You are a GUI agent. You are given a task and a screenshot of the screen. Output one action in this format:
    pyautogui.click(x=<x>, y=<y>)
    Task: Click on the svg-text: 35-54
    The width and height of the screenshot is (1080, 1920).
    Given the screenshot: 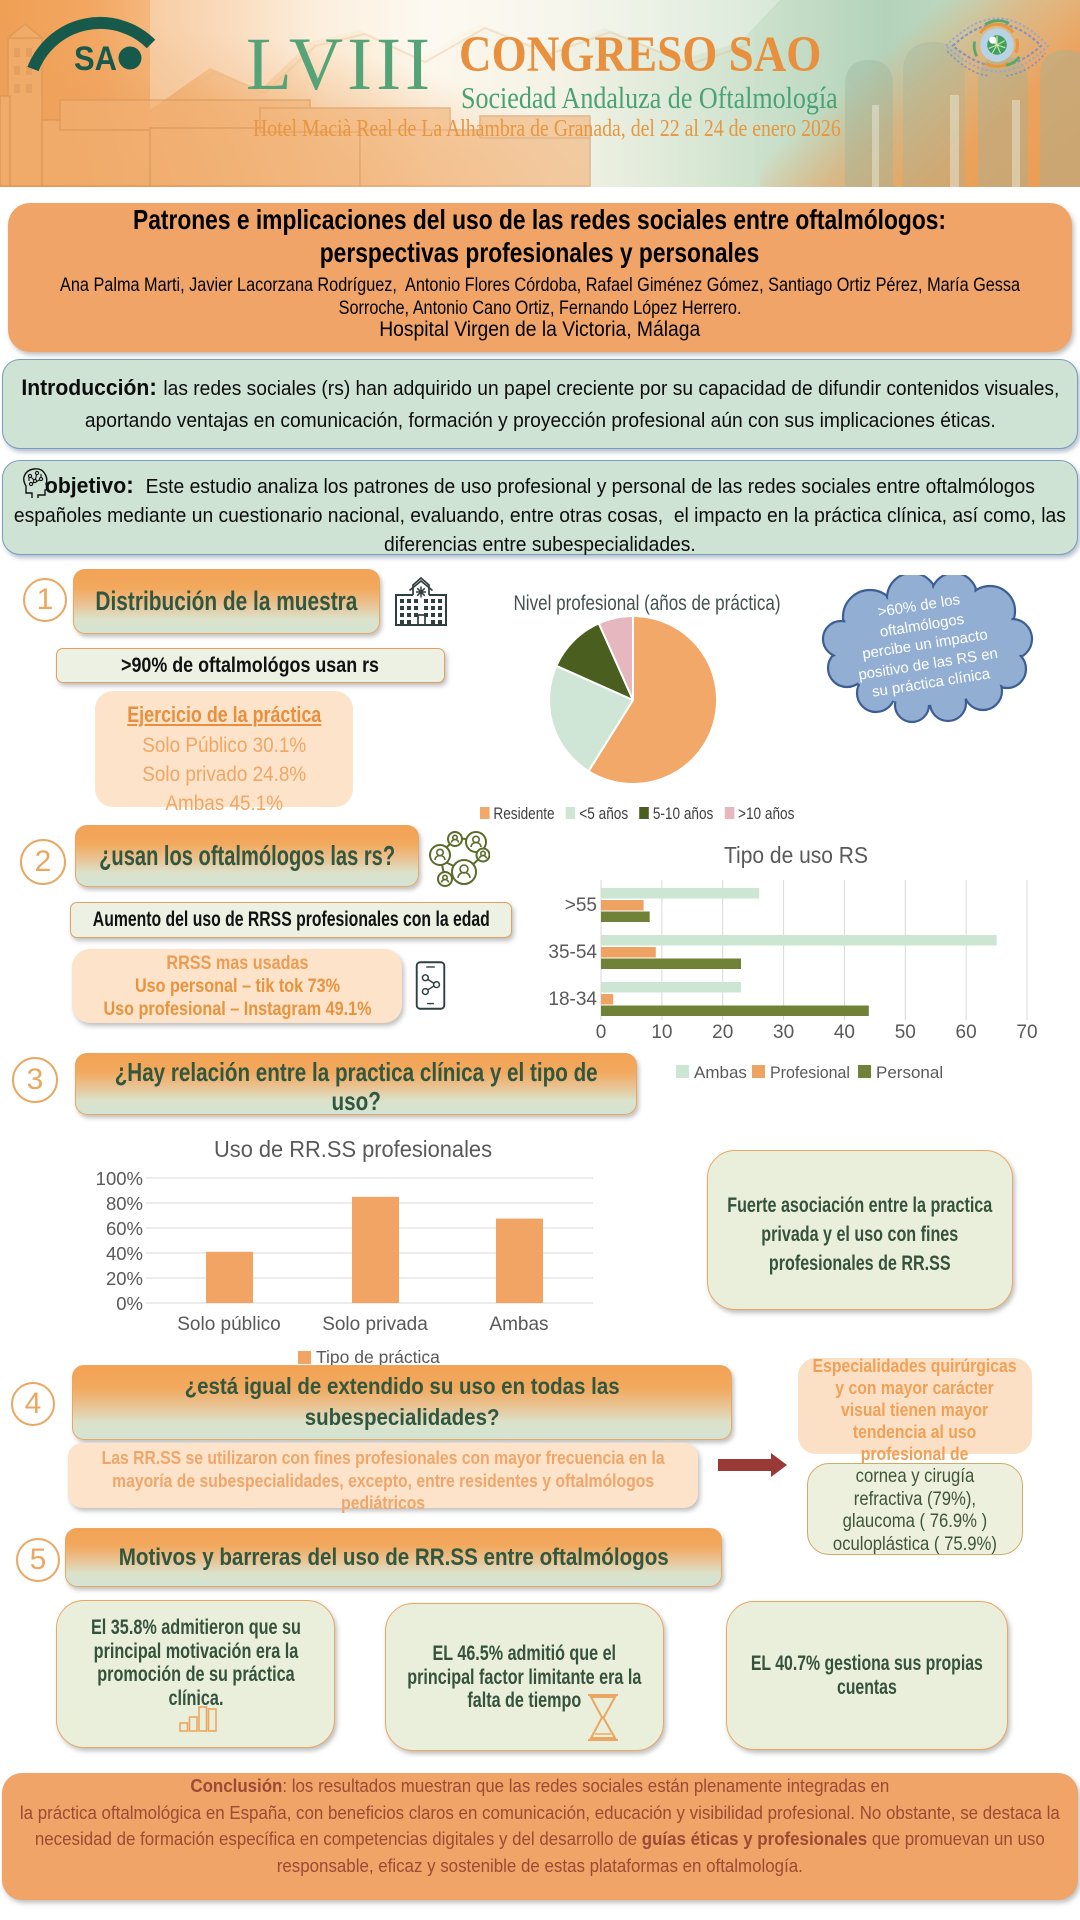 What is the action you would take?
    pyautogui.click(x=572, y=952)
    